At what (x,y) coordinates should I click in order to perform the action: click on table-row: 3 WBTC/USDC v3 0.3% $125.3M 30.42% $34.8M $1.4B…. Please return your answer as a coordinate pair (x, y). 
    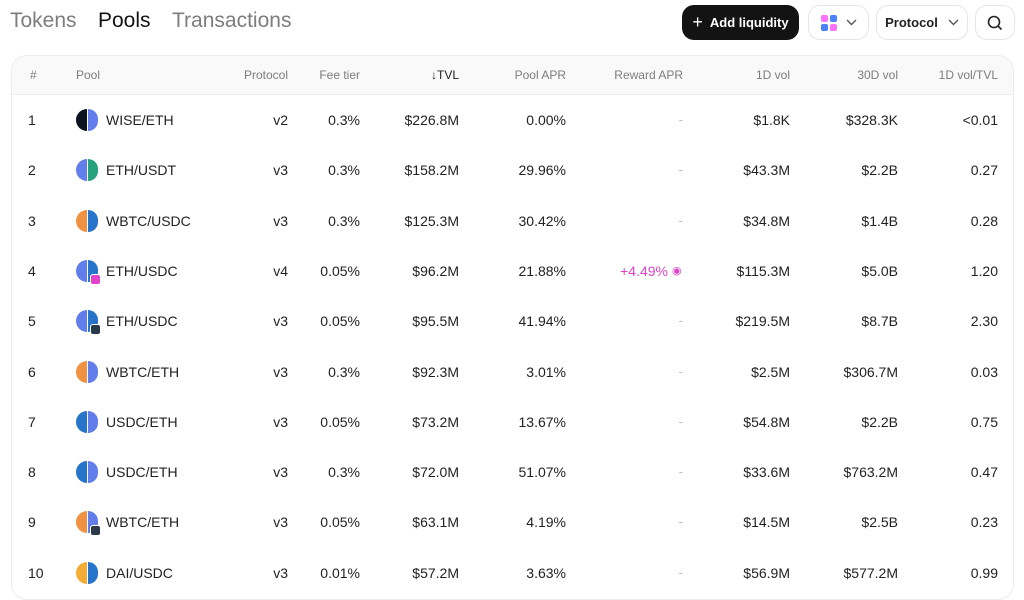
    Looking at the image, I should click on (512, 221).